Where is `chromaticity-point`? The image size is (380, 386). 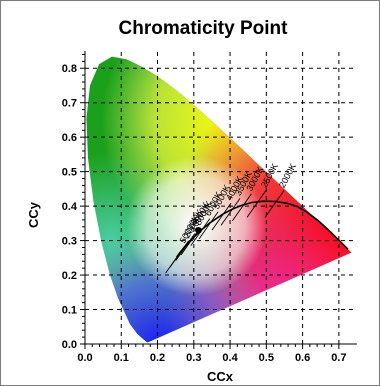
chromaticity-point is located at coordinates (198, 230).